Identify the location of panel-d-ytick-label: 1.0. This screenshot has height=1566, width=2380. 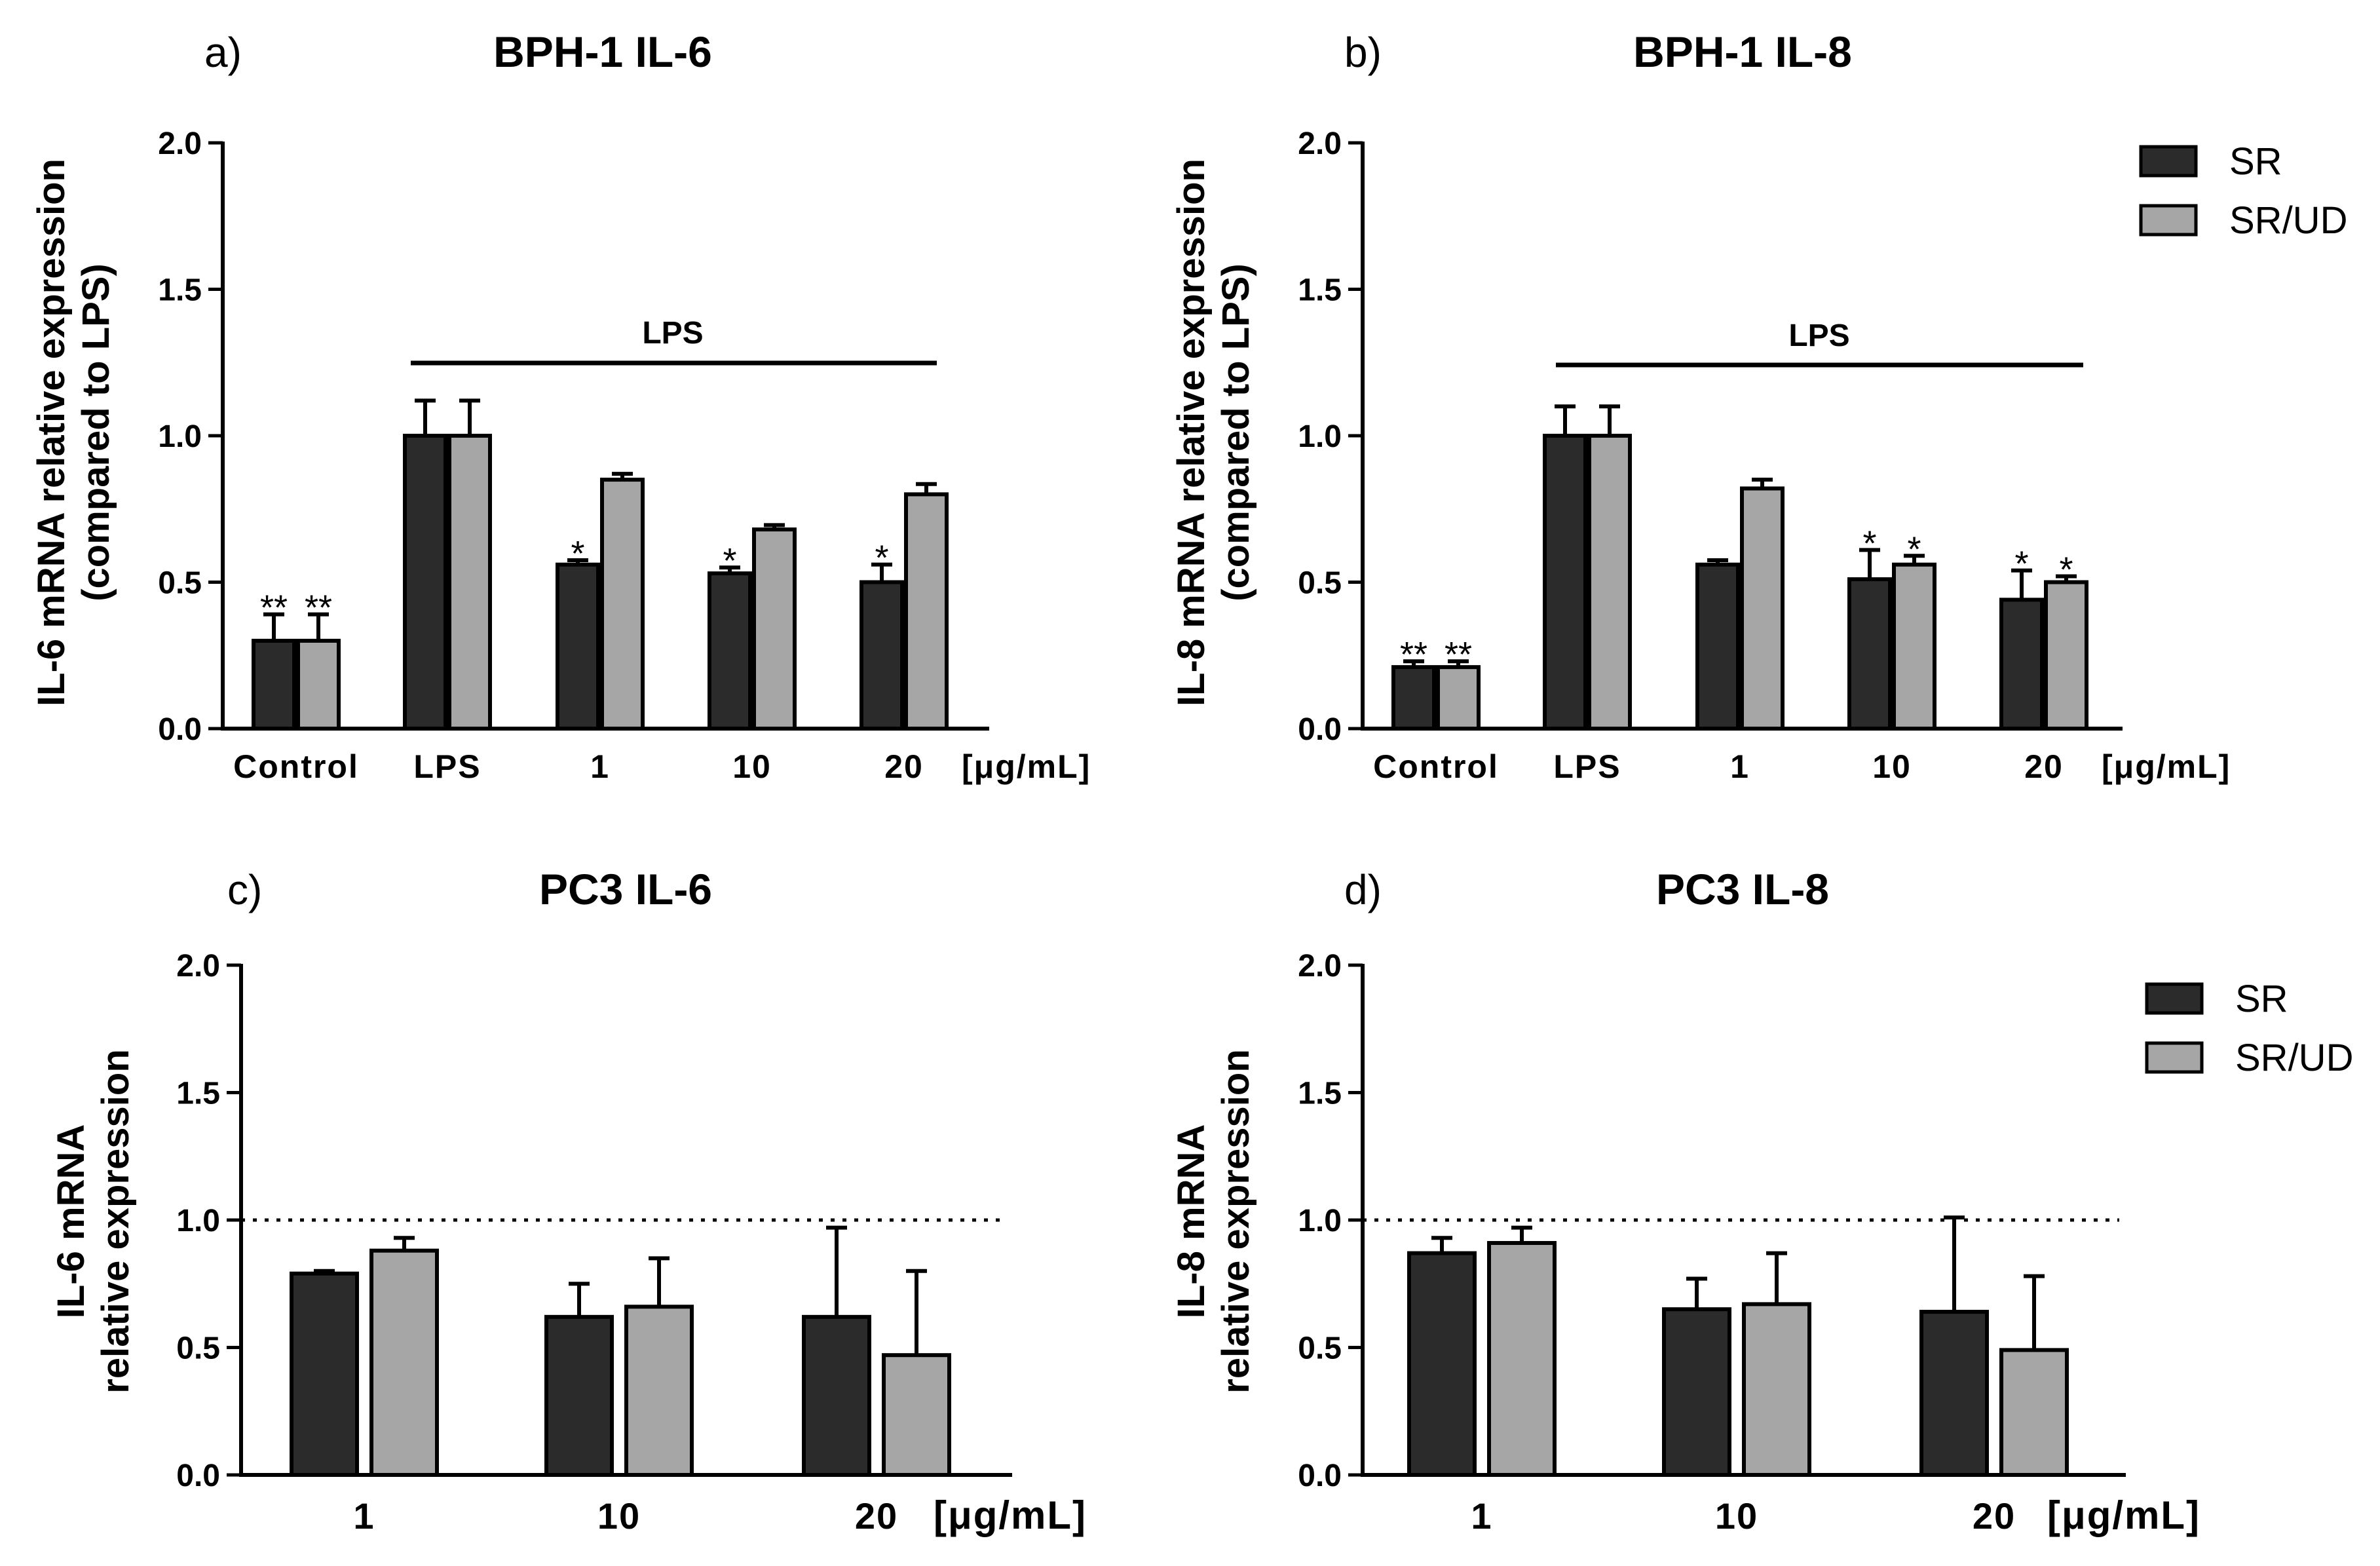
(1320, 1221).